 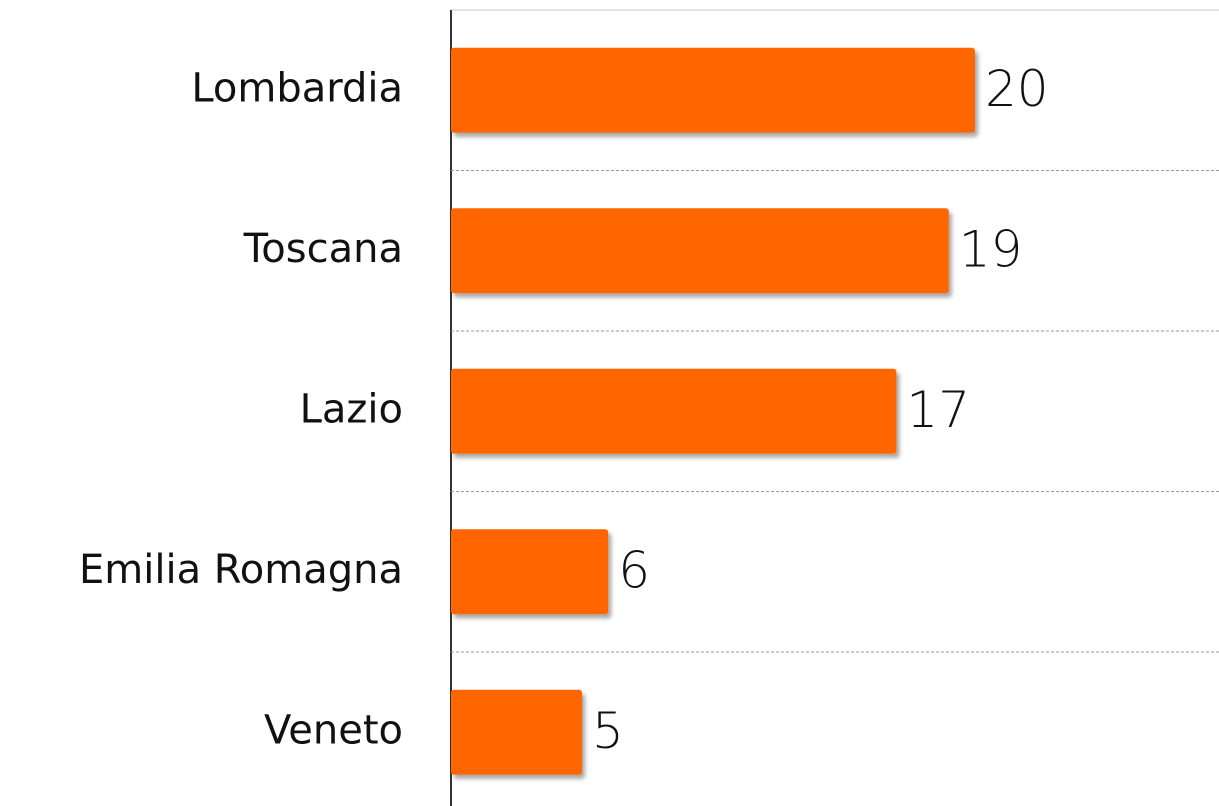 What do you see at coordinates (323, 249) in the screenshot?
I see `category-label: Toscana` at bounding box center [323, 249].